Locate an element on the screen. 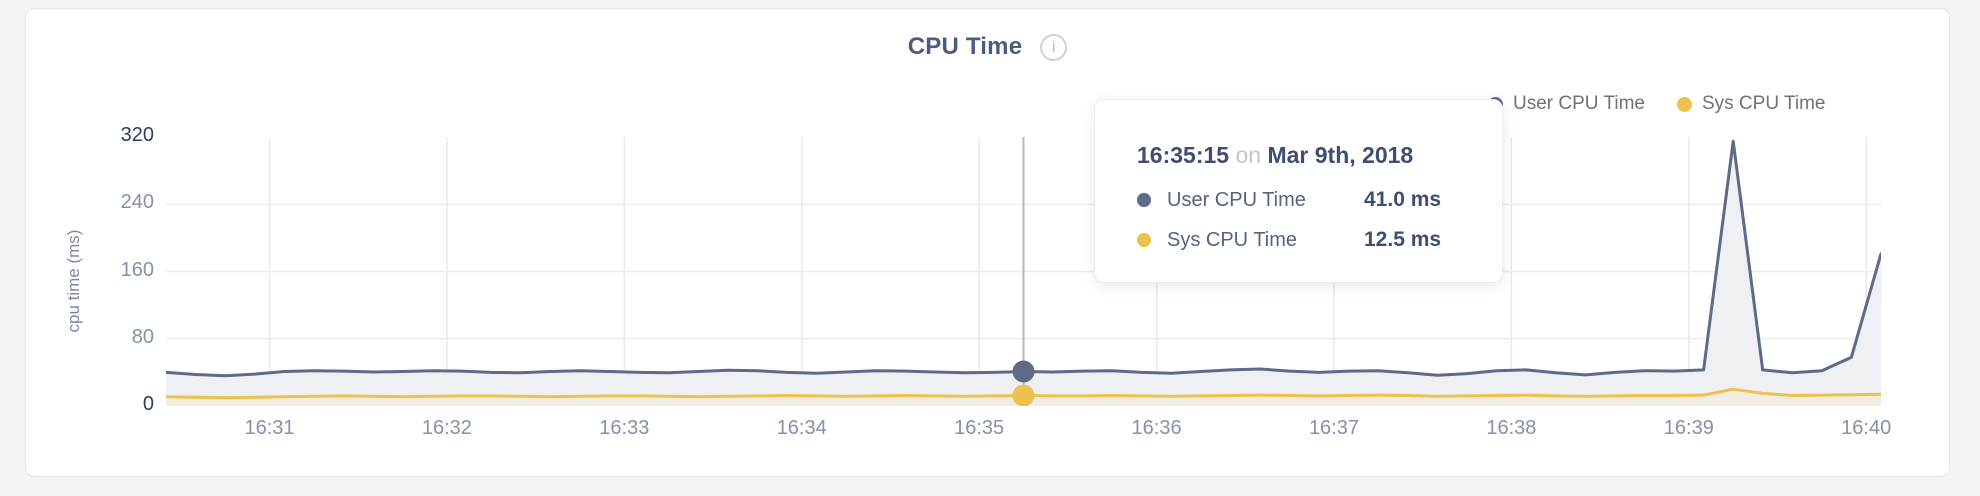 Image resolution: width=1980 pixels, height=496 pixels. x-axis-label: 16:32 is located at coordinates (446, 428).